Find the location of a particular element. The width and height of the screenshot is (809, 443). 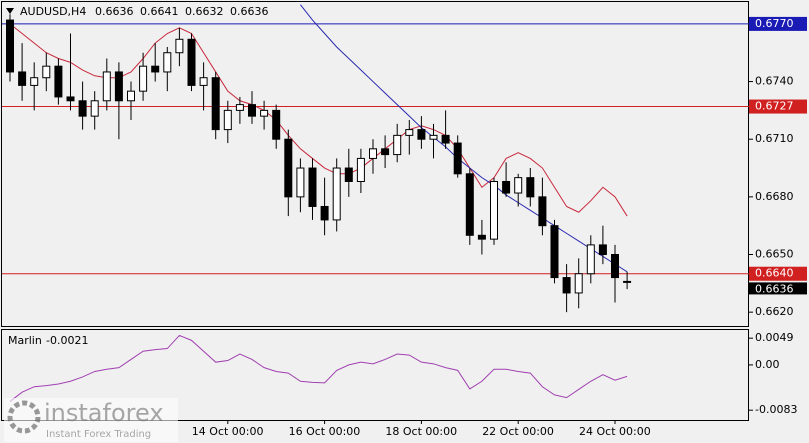

x-tick-label: 22 Oct 00:00 is located at coordinates (518, 431).